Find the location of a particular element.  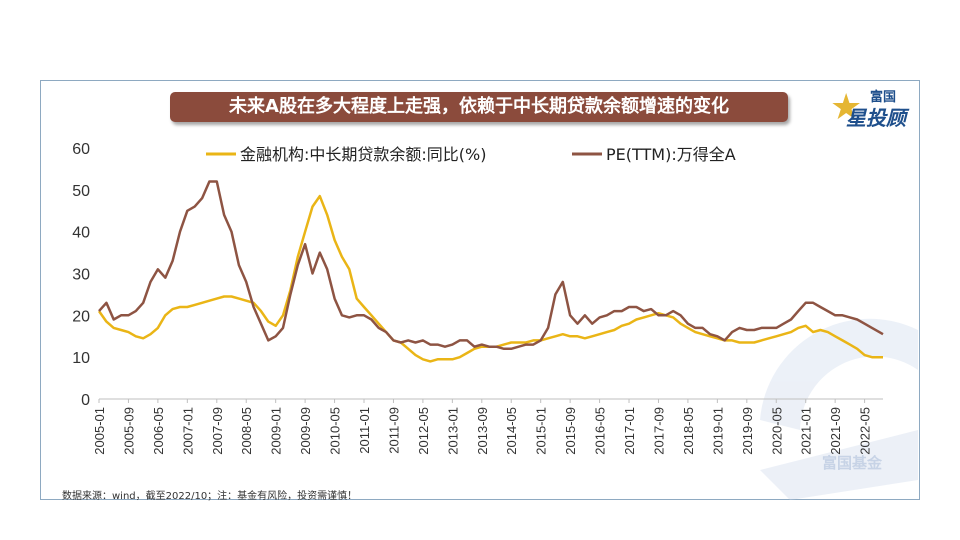

logo-line1: 富国 is located at coordinates (883, 97).